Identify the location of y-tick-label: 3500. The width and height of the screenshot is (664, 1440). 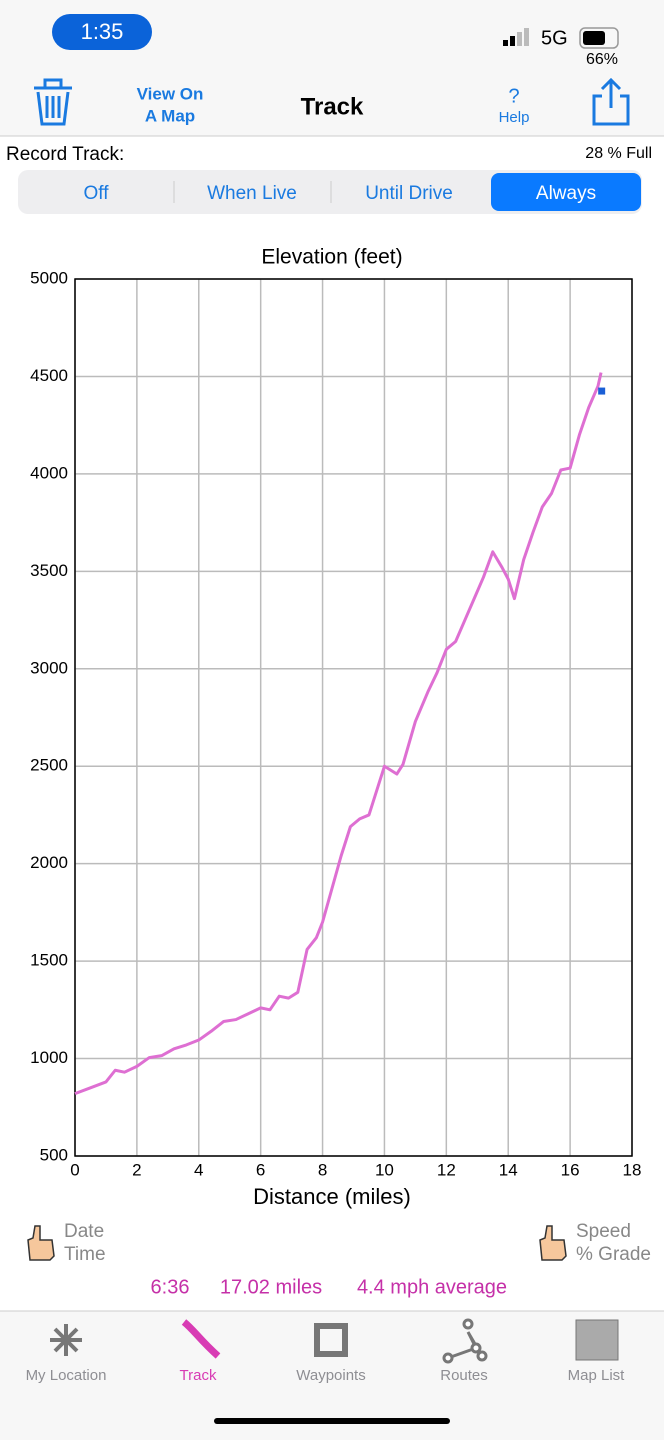
(49, 570).